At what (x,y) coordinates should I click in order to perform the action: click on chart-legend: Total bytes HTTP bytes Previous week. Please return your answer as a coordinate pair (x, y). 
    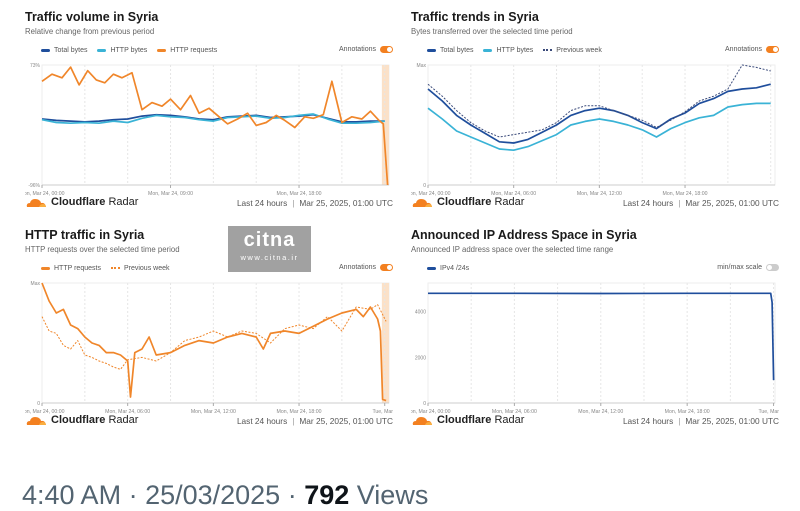
    Looking at the image, I should click on (514, 50).